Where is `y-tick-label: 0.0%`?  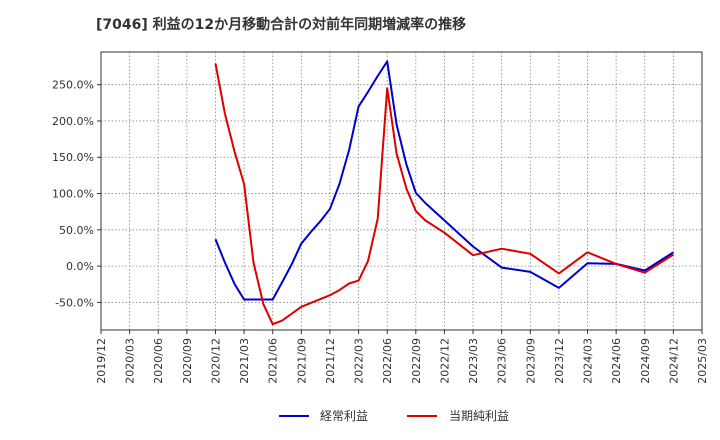
y-tick-label: 0.0% is located at coordinates (80, 266).